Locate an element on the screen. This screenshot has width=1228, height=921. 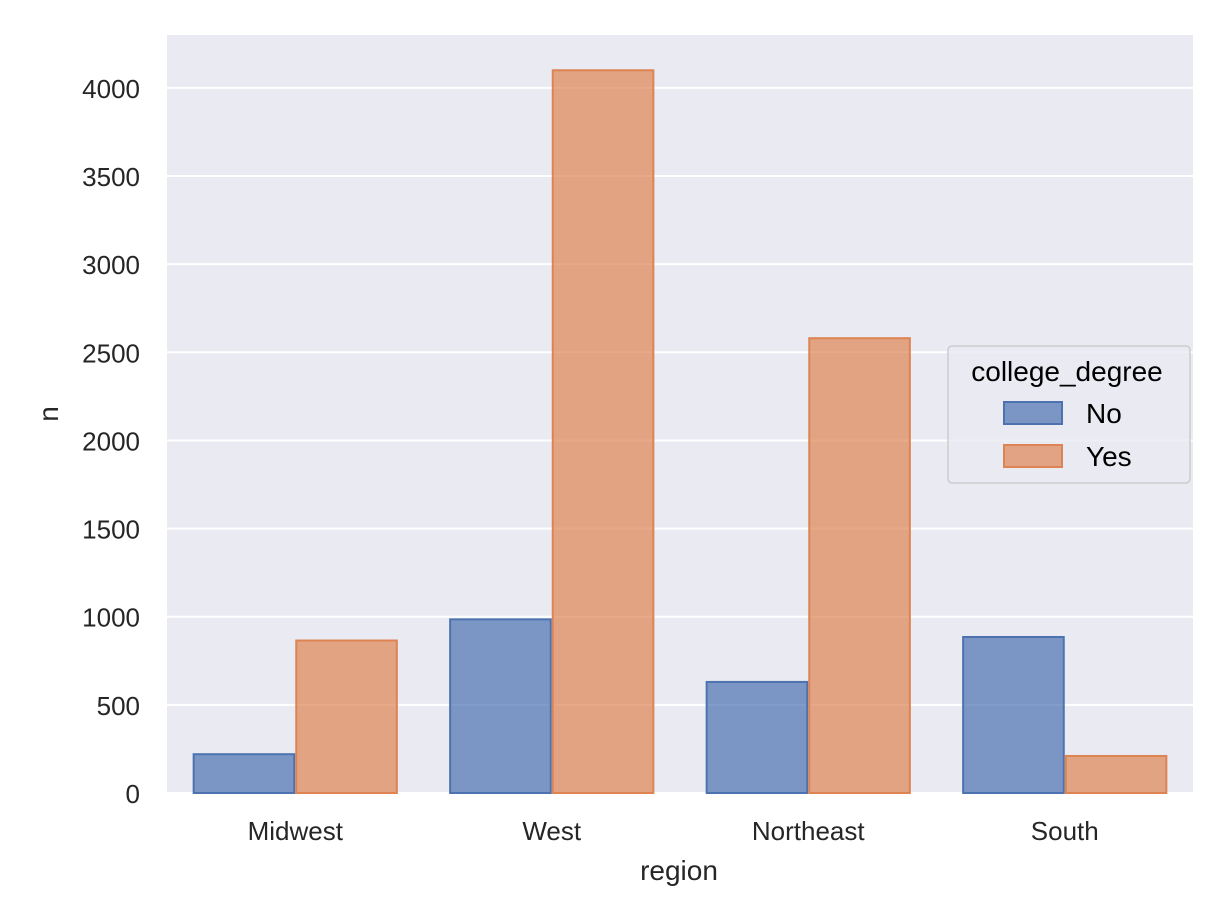
x-tick-labels: Midwest West Northeast South is located at coordinates (673, 831).